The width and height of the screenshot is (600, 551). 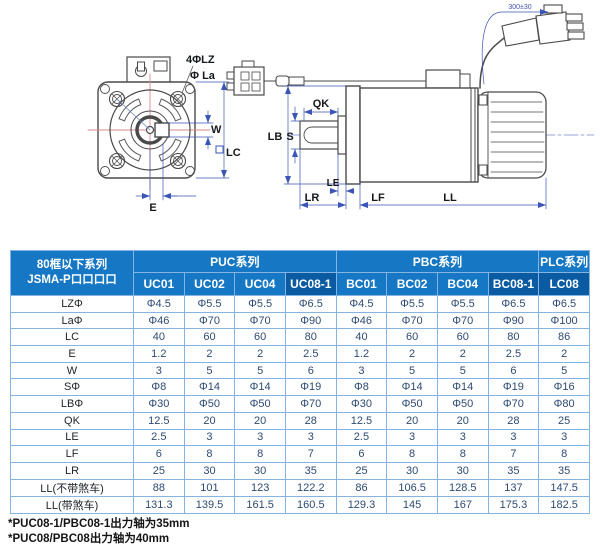 I want to click on column-header-bc02: BC02, so click(x=412, y=284).